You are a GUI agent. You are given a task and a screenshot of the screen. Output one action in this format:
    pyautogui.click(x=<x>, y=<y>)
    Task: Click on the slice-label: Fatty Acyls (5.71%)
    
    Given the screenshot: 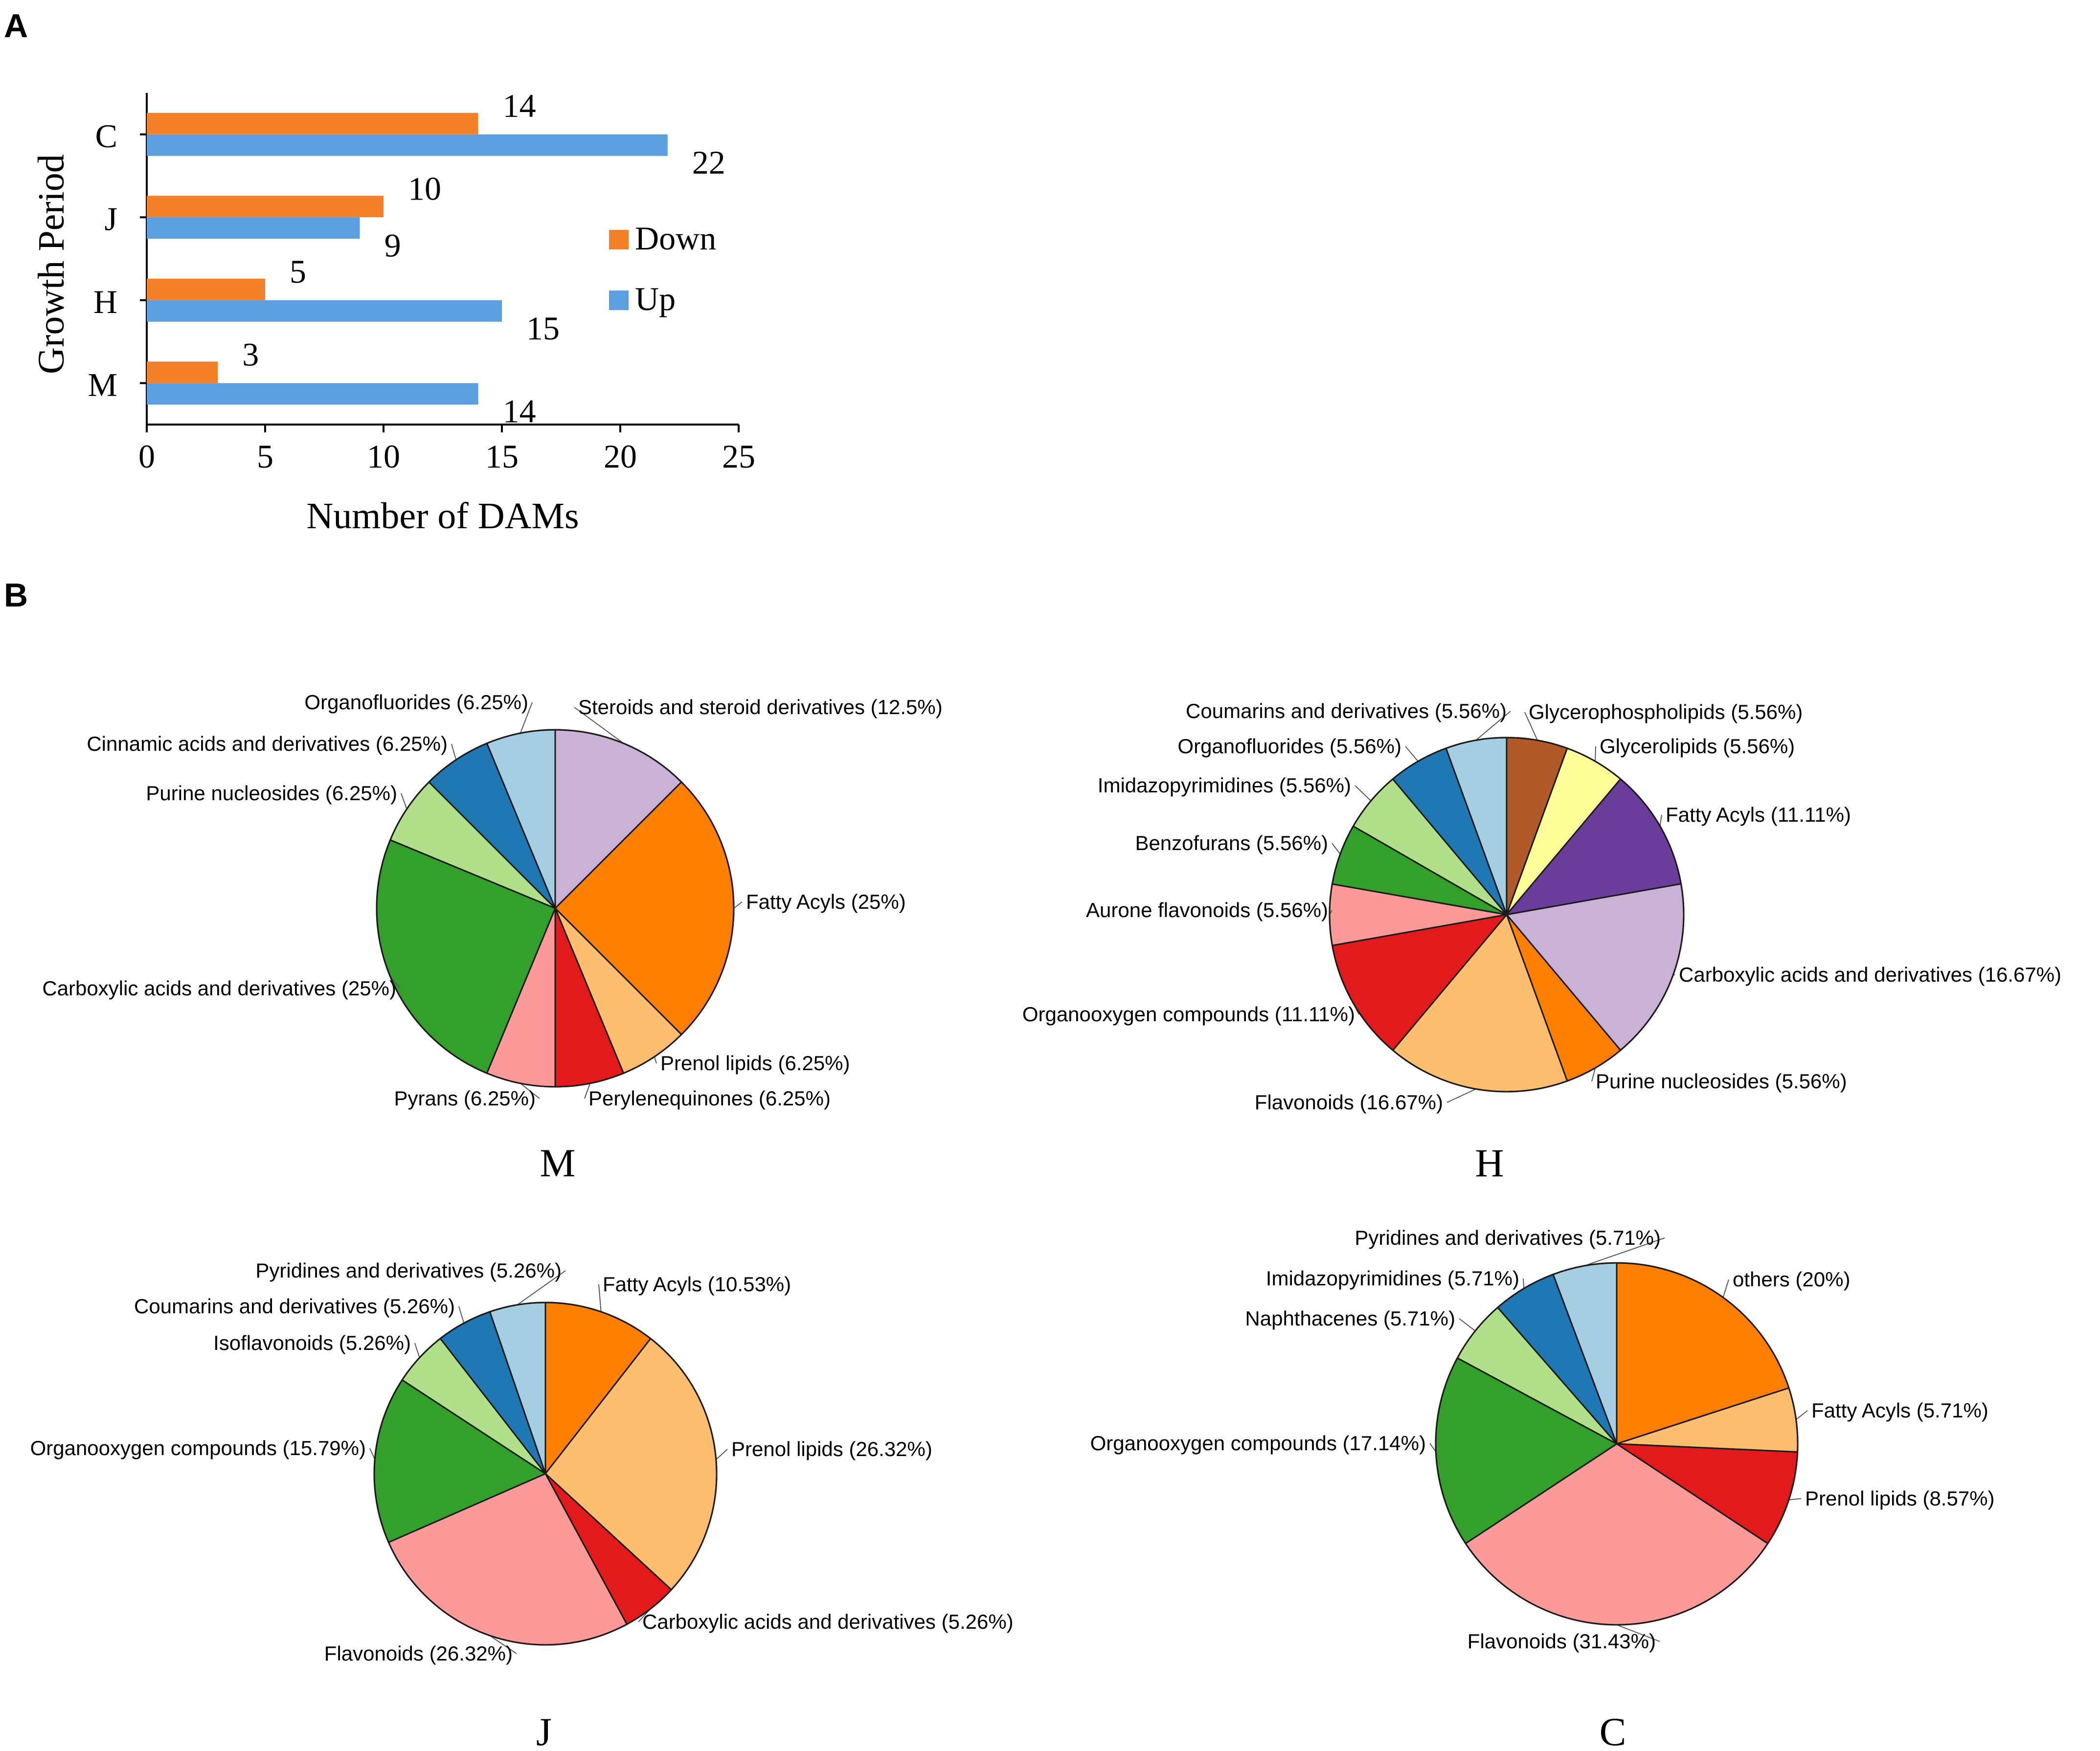 What is the action you would take?
    pyautogui.click(x=1900, y=1410)
    